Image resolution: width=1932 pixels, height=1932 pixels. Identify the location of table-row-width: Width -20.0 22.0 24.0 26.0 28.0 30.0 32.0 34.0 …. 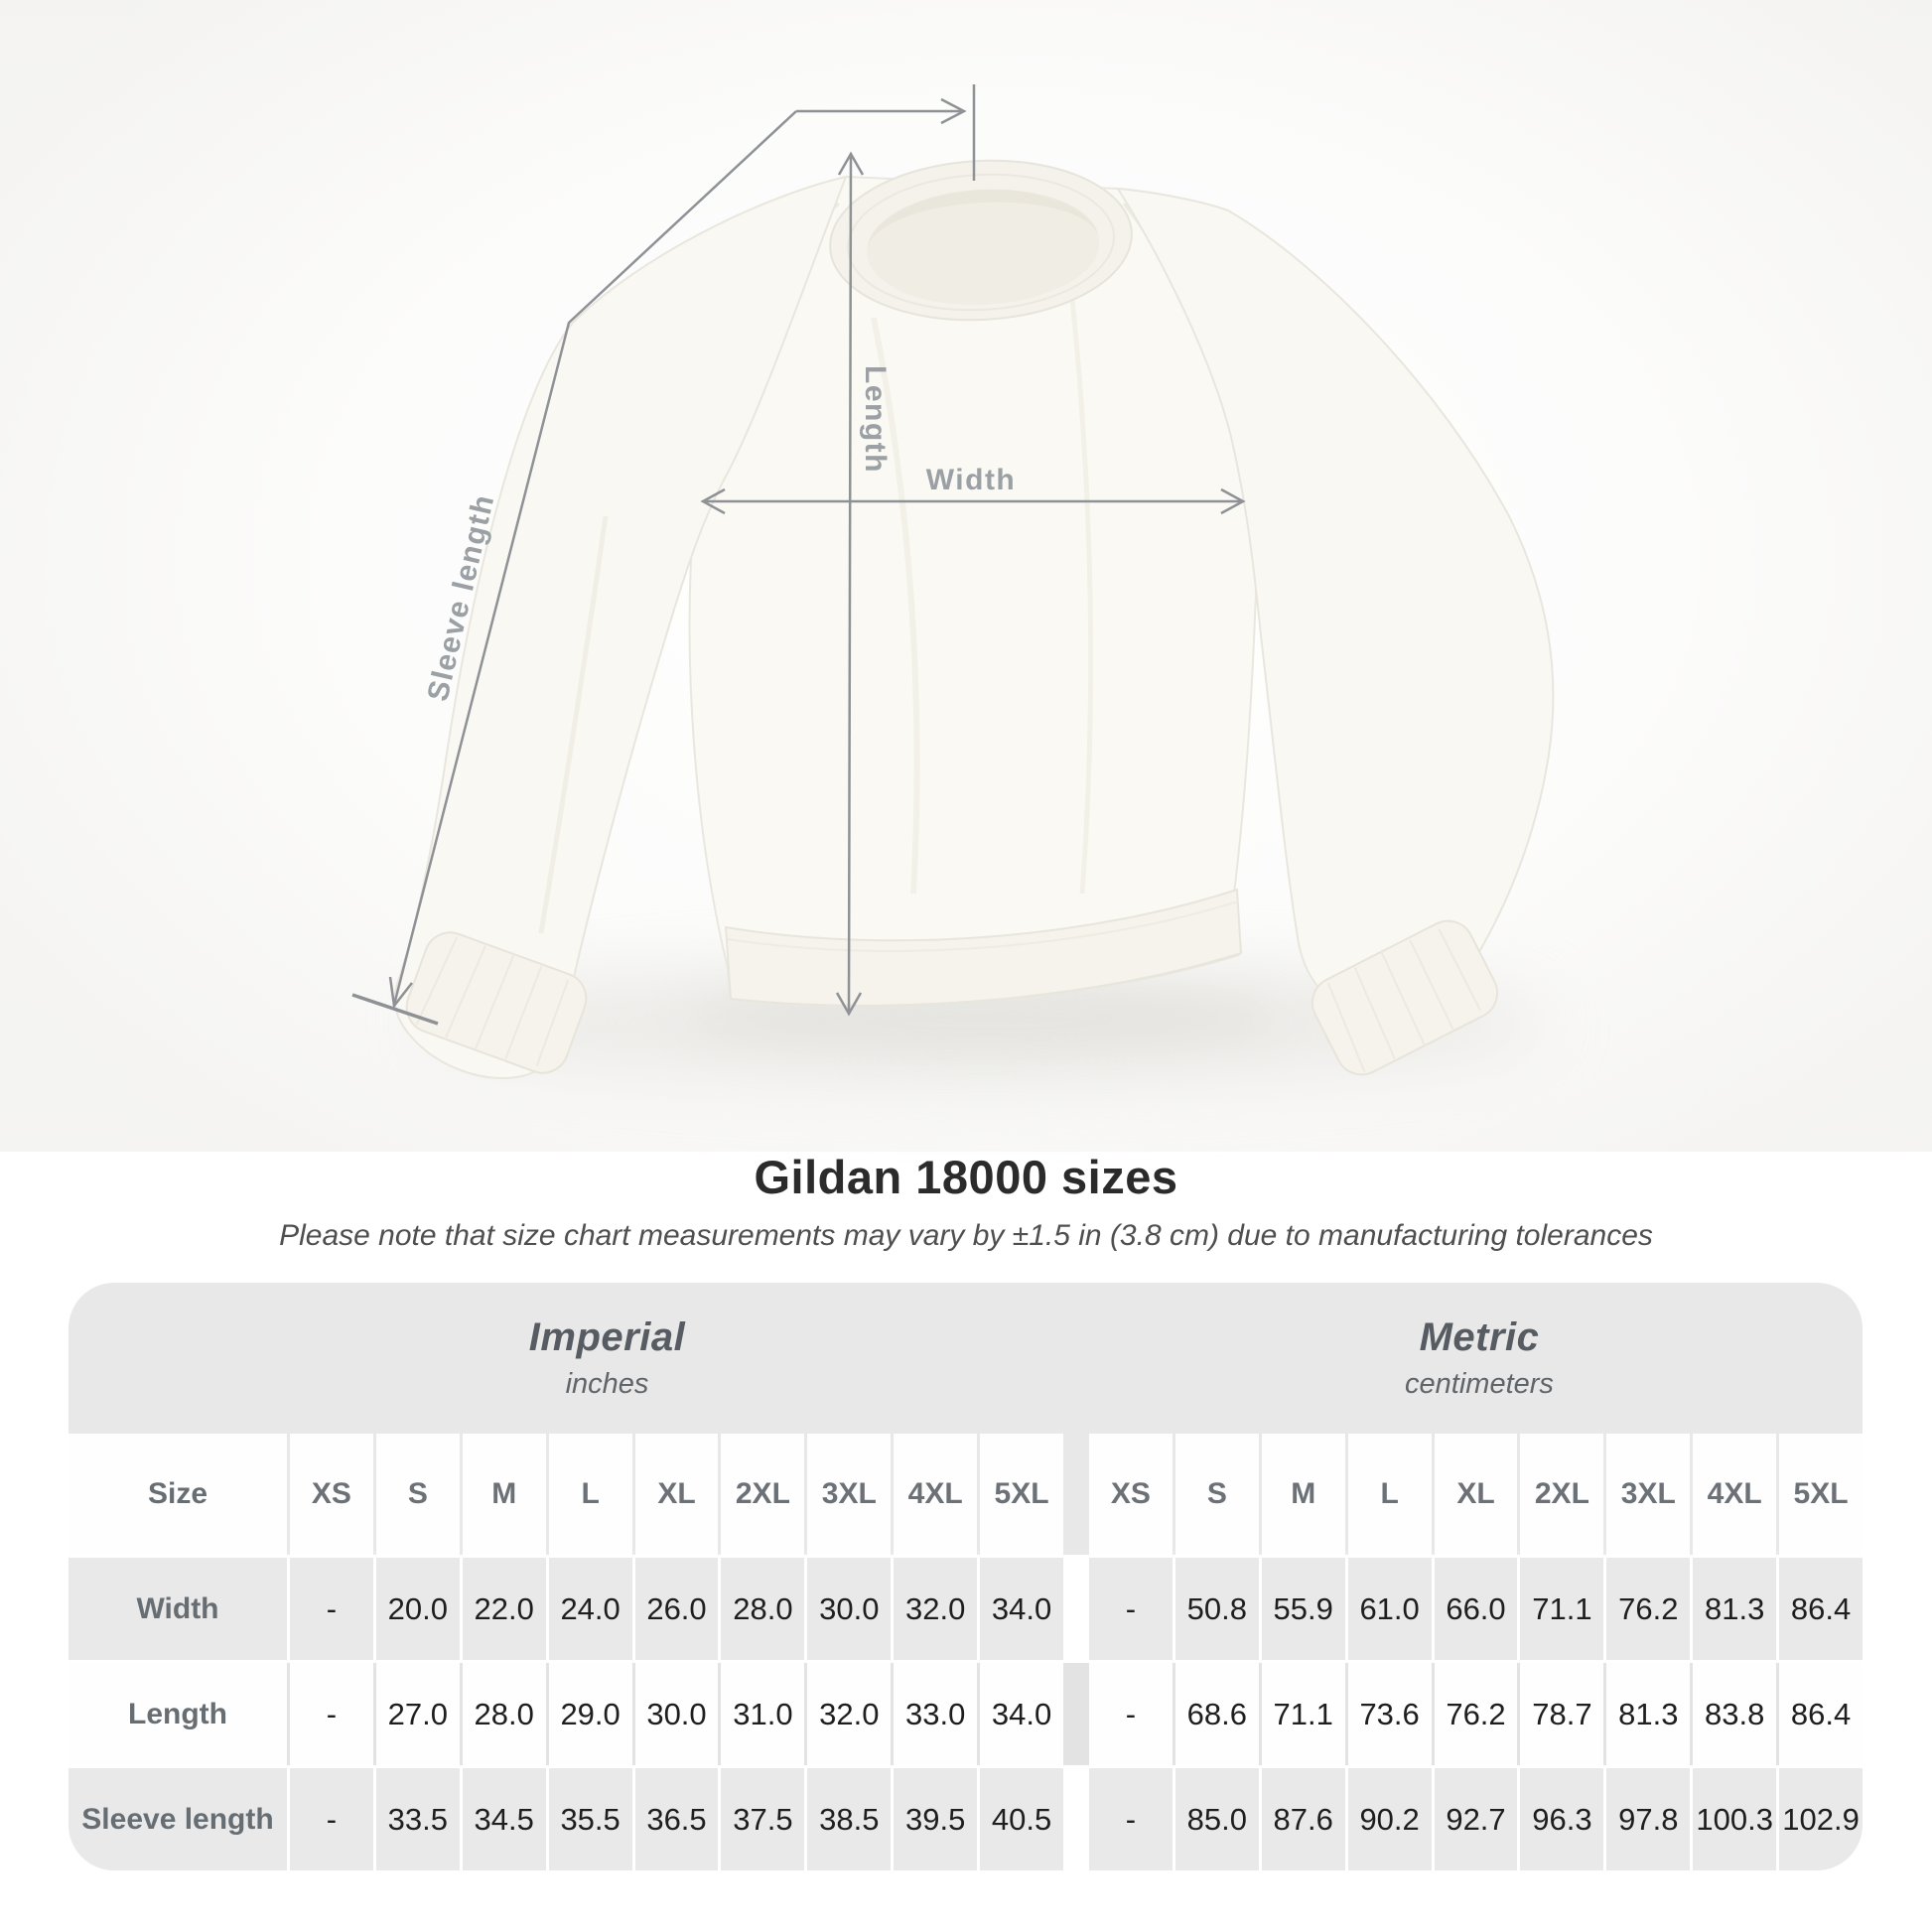
(966, 1608).